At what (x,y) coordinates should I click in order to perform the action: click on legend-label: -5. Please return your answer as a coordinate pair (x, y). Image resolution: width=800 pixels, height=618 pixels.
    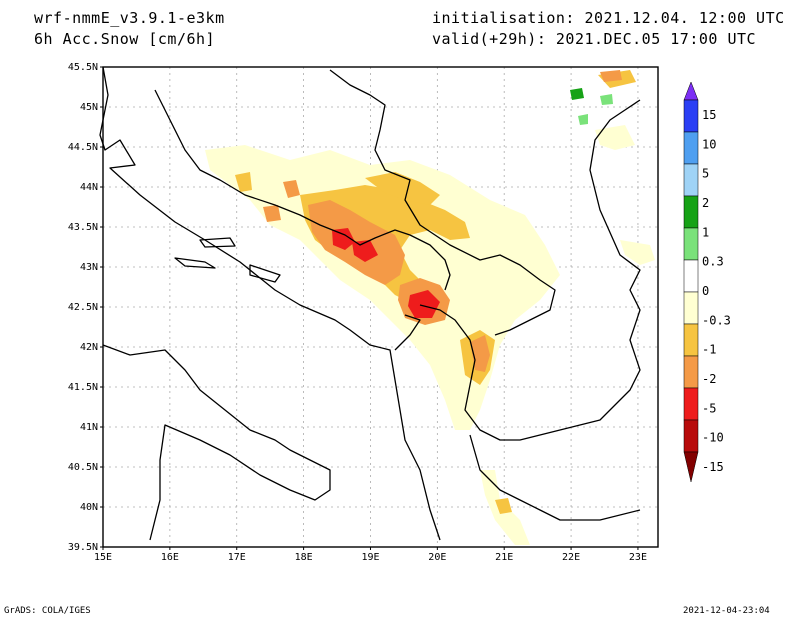
    Looking at the image, I should click on (709, 408).